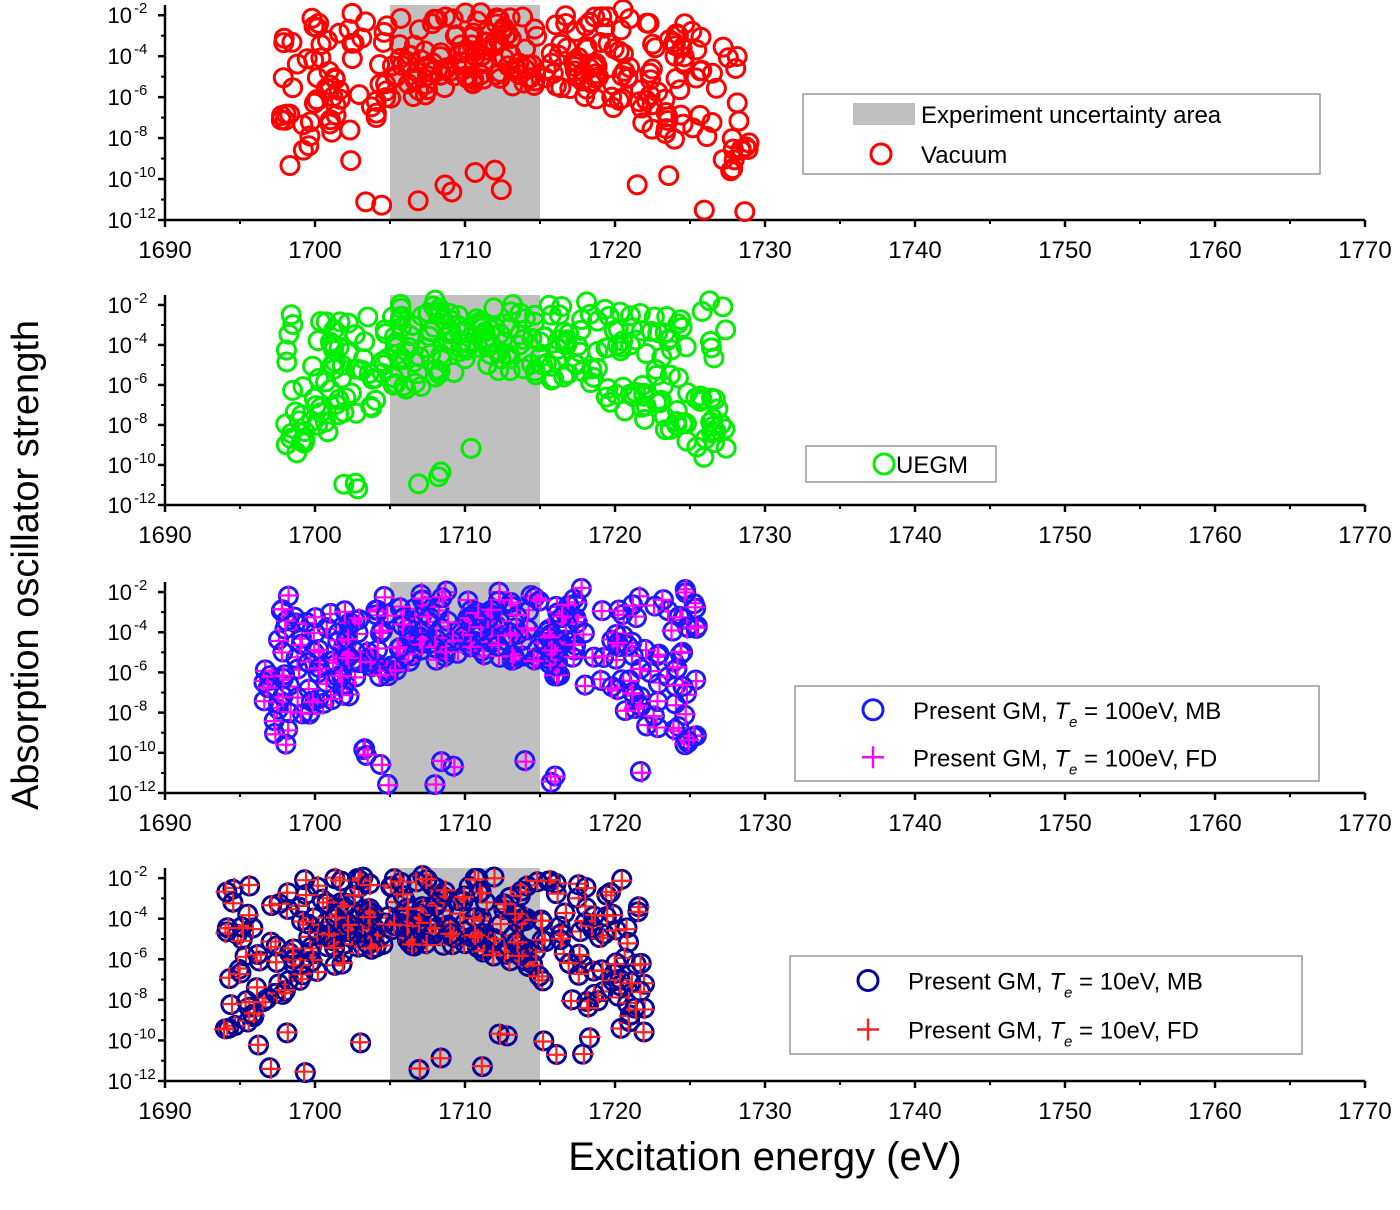 This screenshot has width=1400, height=1210. What do you see at coordinates (1055, 985) in the screenshot?
I see `legend-label: Present GM, Te = 10eV, MB` at bounding box center [1055, 985].